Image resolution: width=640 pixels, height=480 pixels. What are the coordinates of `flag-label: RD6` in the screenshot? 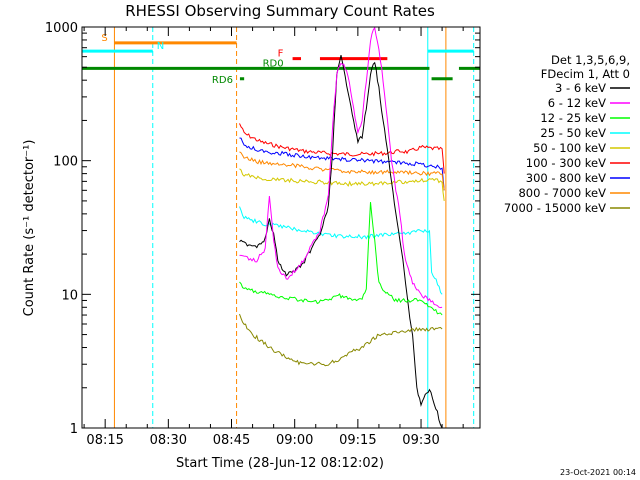 It's located at (222, 80).